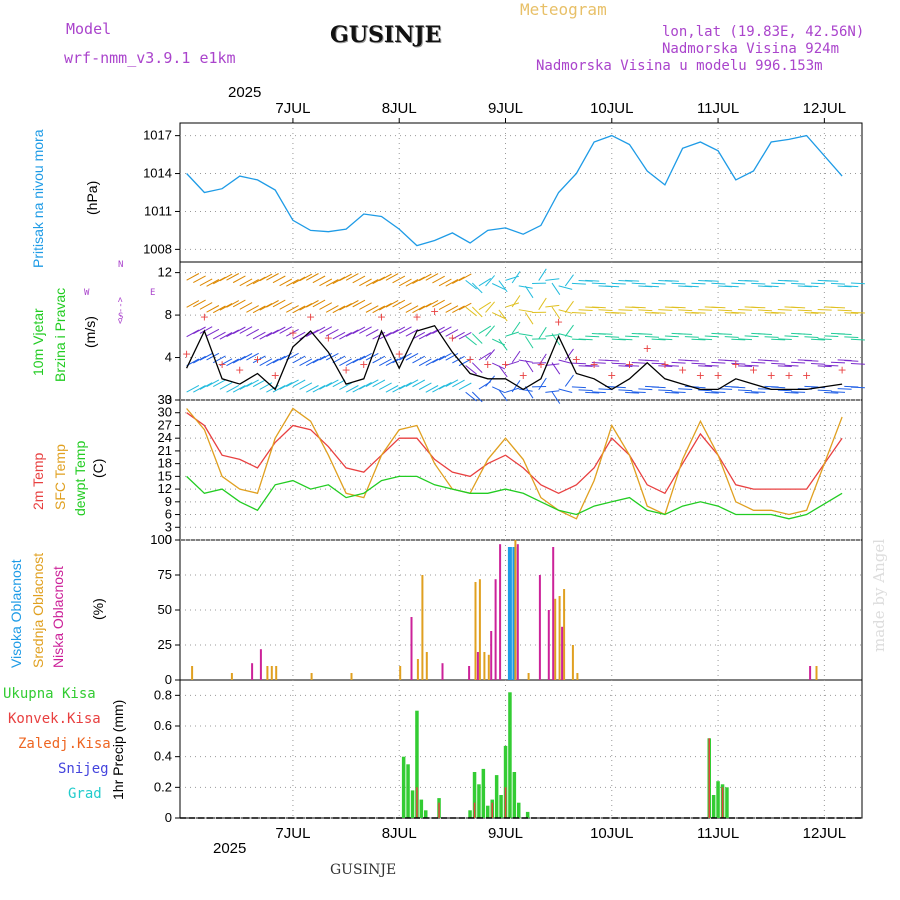 The height and width of the screenshot is (900, 900). What do you see at coordinates (563, 9) in the screenshot?
I see `product-title: Meteogram` at bounding box center [563, 9].